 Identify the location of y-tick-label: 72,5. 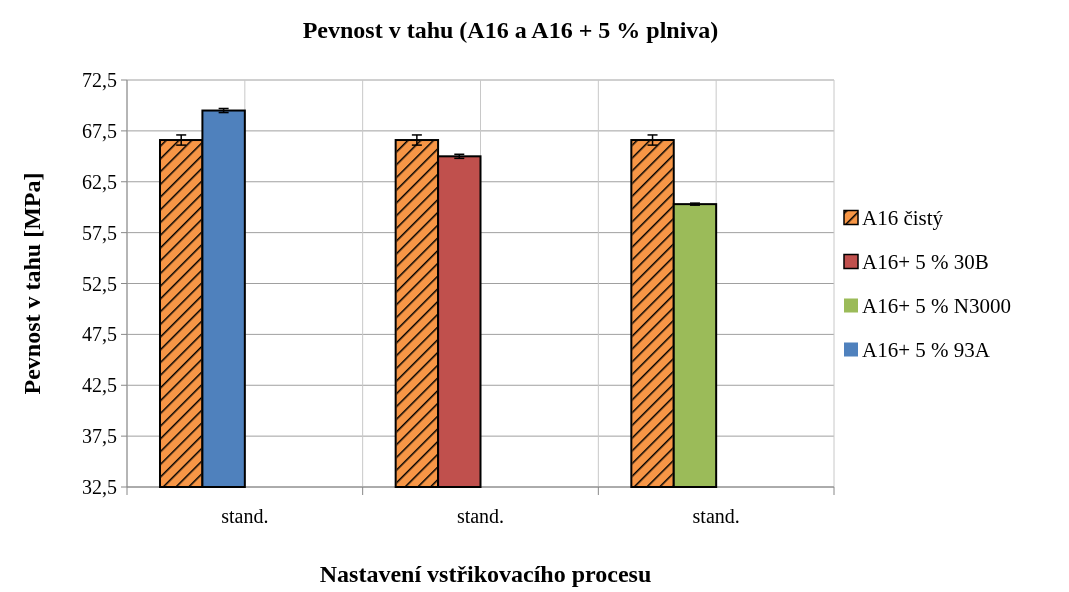
(99, 80).